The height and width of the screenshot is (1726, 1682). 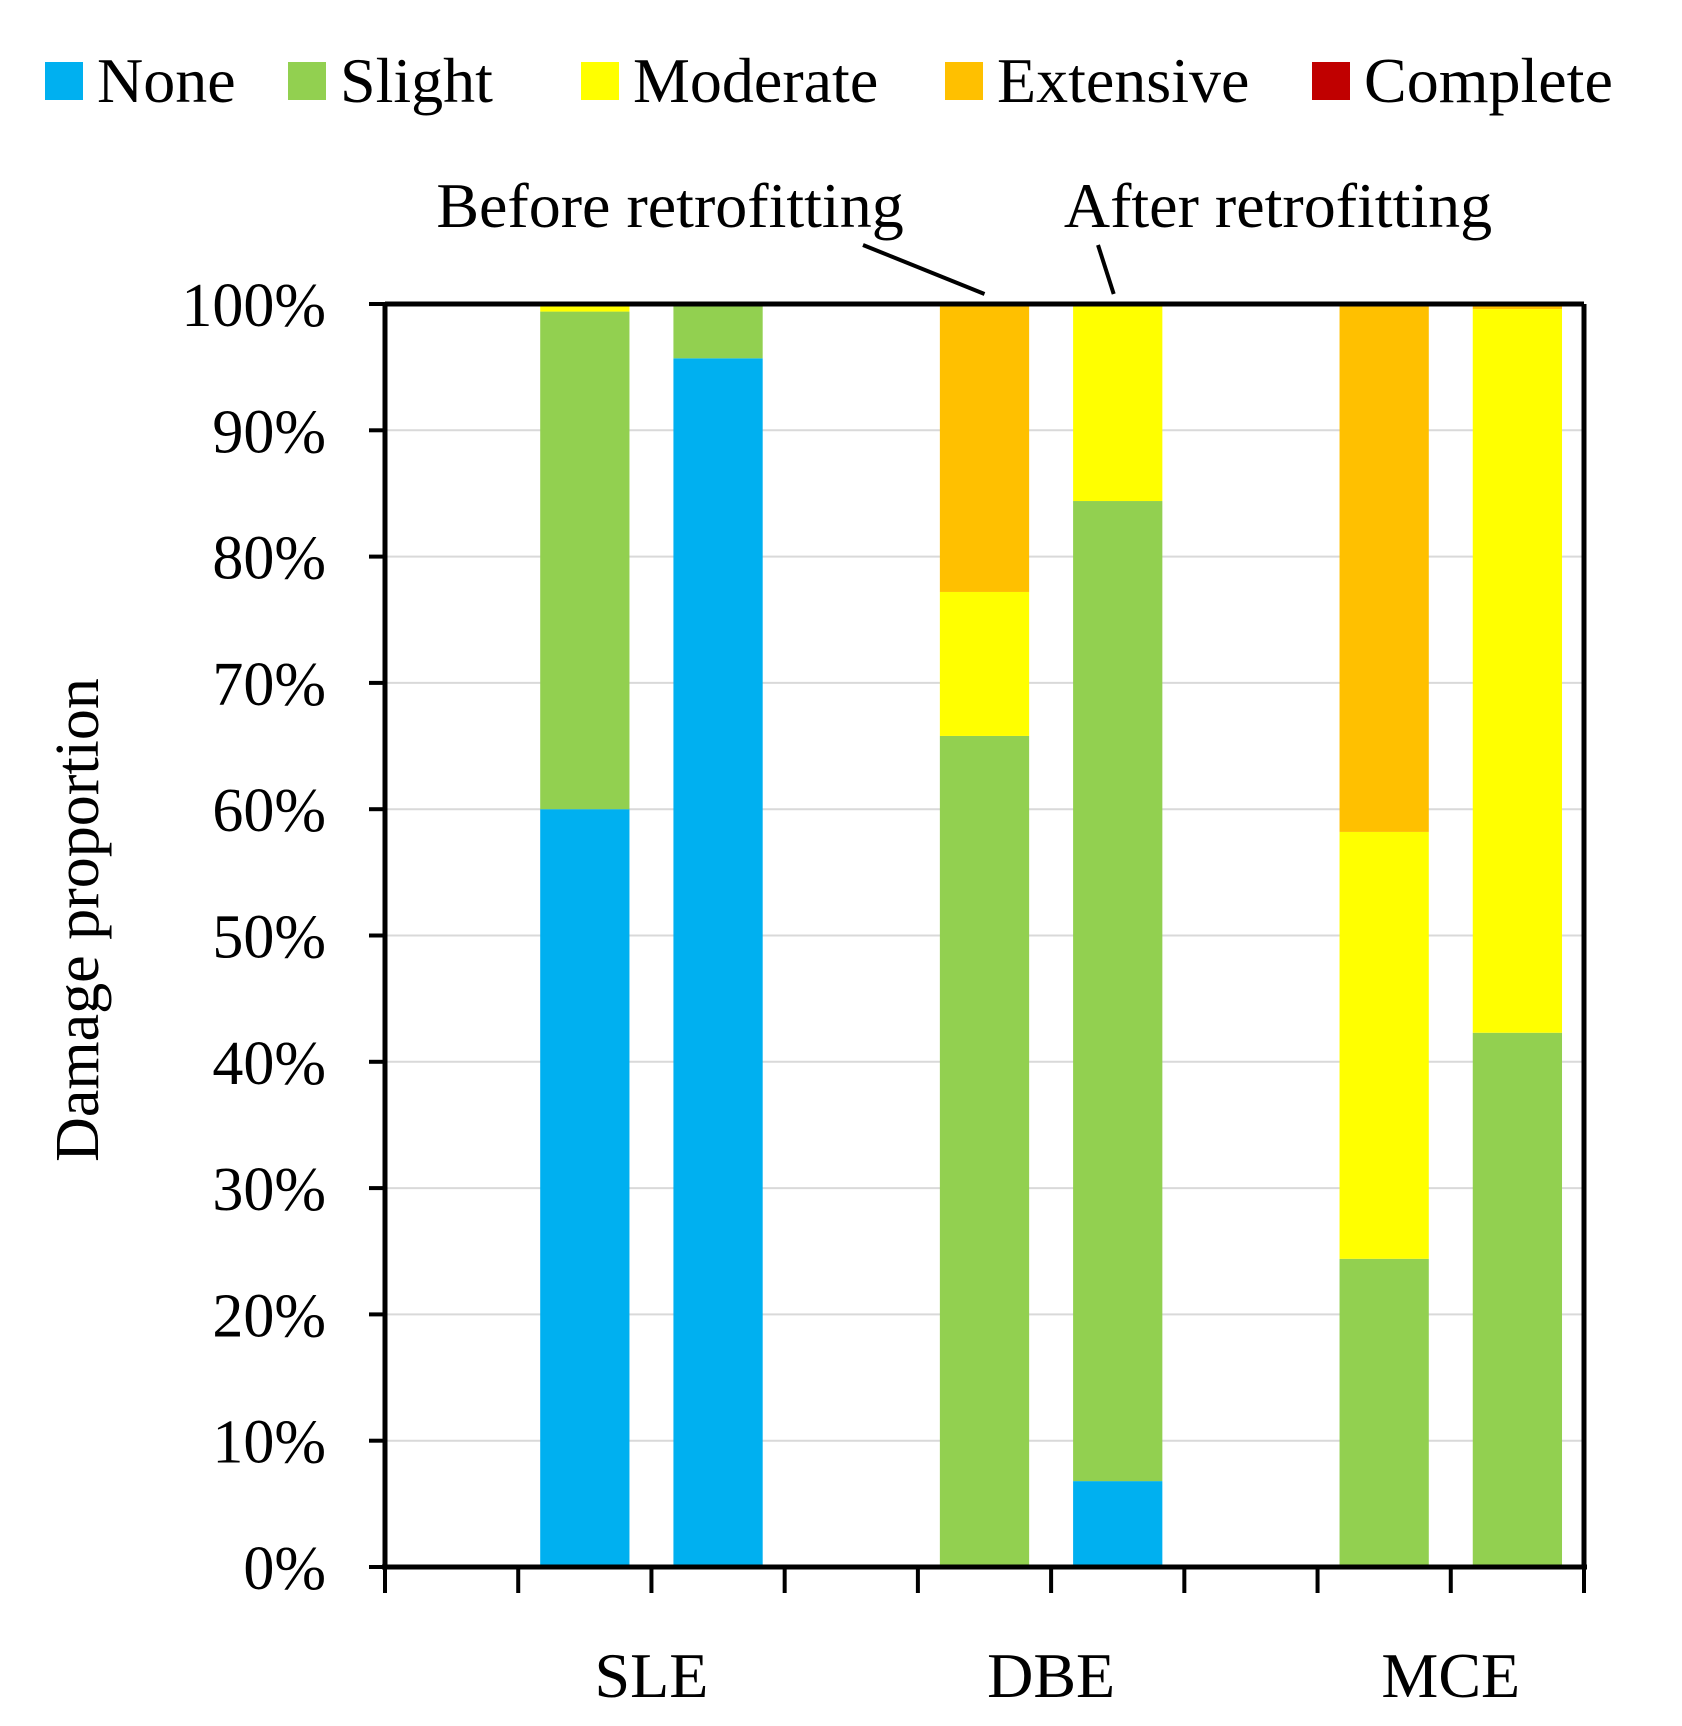 I want to click on y-tick-label: 30%, so click(x=269, y=1190).